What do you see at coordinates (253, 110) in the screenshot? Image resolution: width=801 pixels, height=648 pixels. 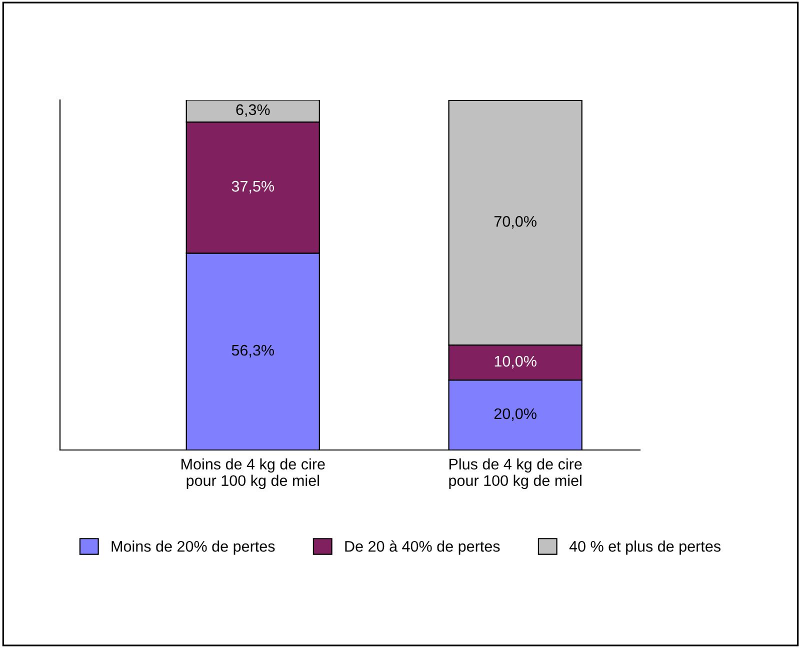 I see `data-label: 6,3%` at bounding box center [253, 110].